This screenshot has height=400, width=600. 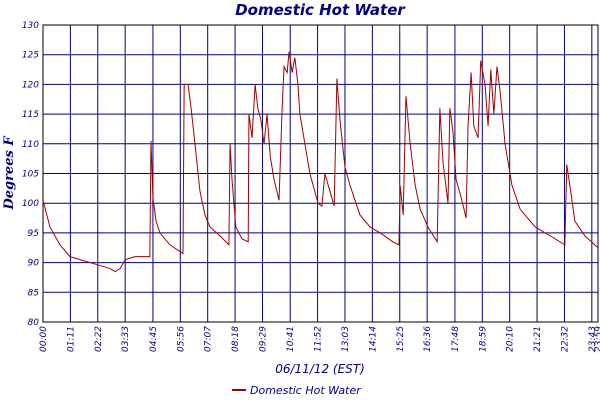 What do you see at coordinates (263, 339) in the screenshot?
I see `x-tick-label: 09:29` at bounding box center [263, 339].